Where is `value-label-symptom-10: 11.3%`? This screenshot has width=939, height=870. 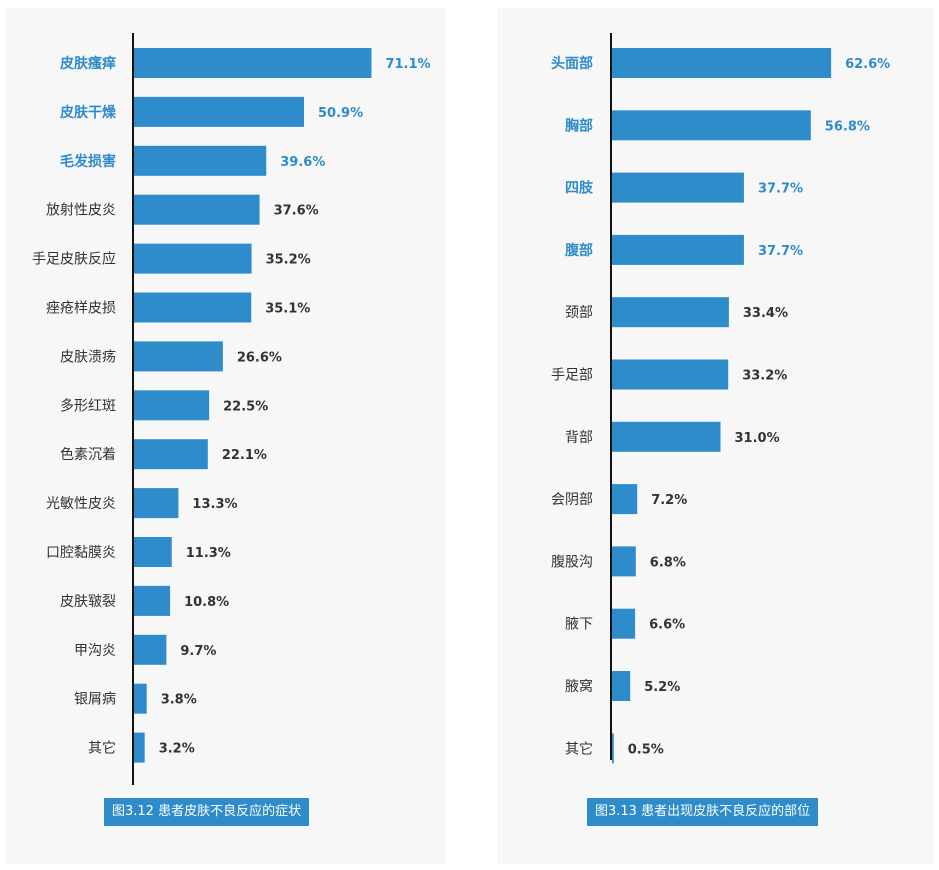
value-label-symptom-10: 11.3% is located at coordinates (208, 553).